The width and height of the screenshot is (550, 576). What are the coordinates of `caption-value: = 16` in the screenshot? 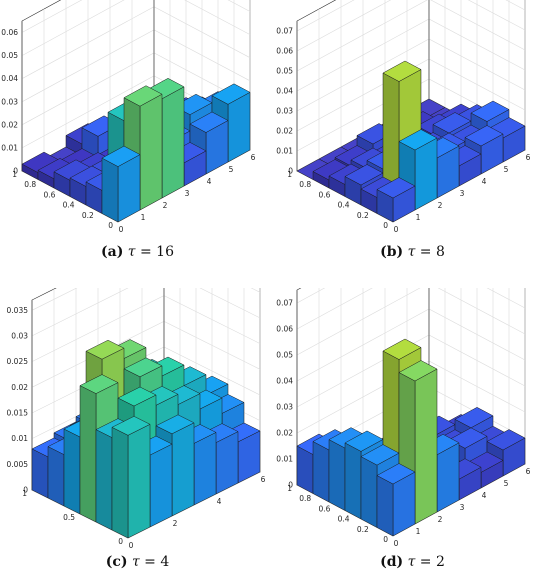 It's located at (154, 252).